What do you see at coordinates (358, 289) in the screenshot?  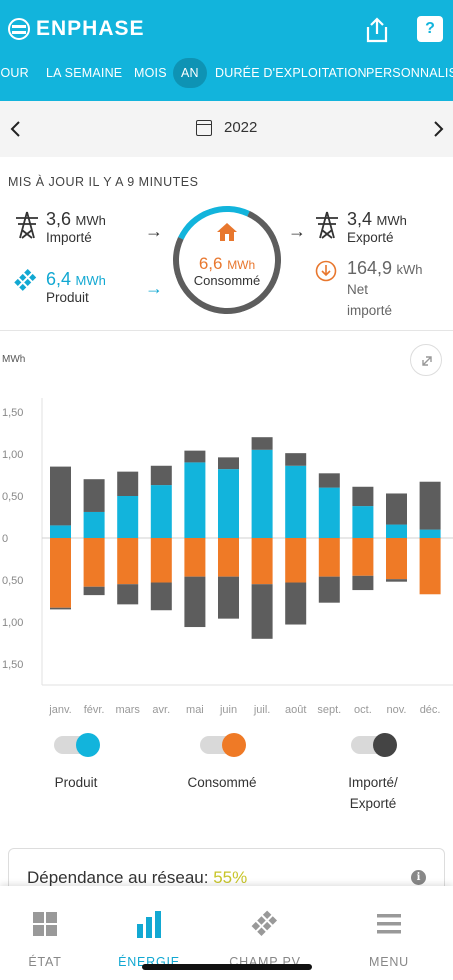 I see `net-label-line1: Net` at bounding box center [358, 289].